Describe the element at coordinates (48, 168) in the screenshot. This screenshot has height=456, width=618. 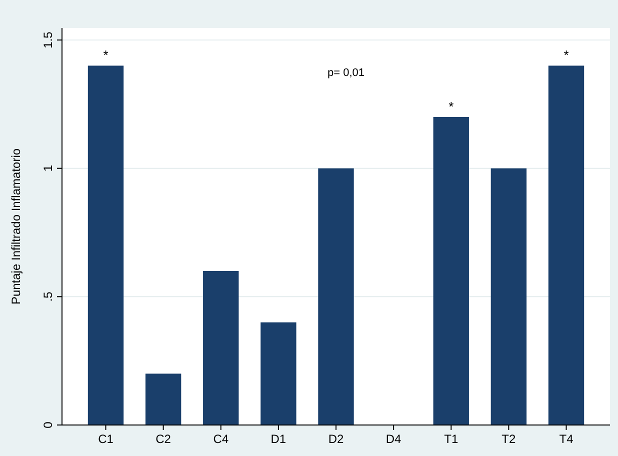
I see `y-tick-label: 1` at that location.